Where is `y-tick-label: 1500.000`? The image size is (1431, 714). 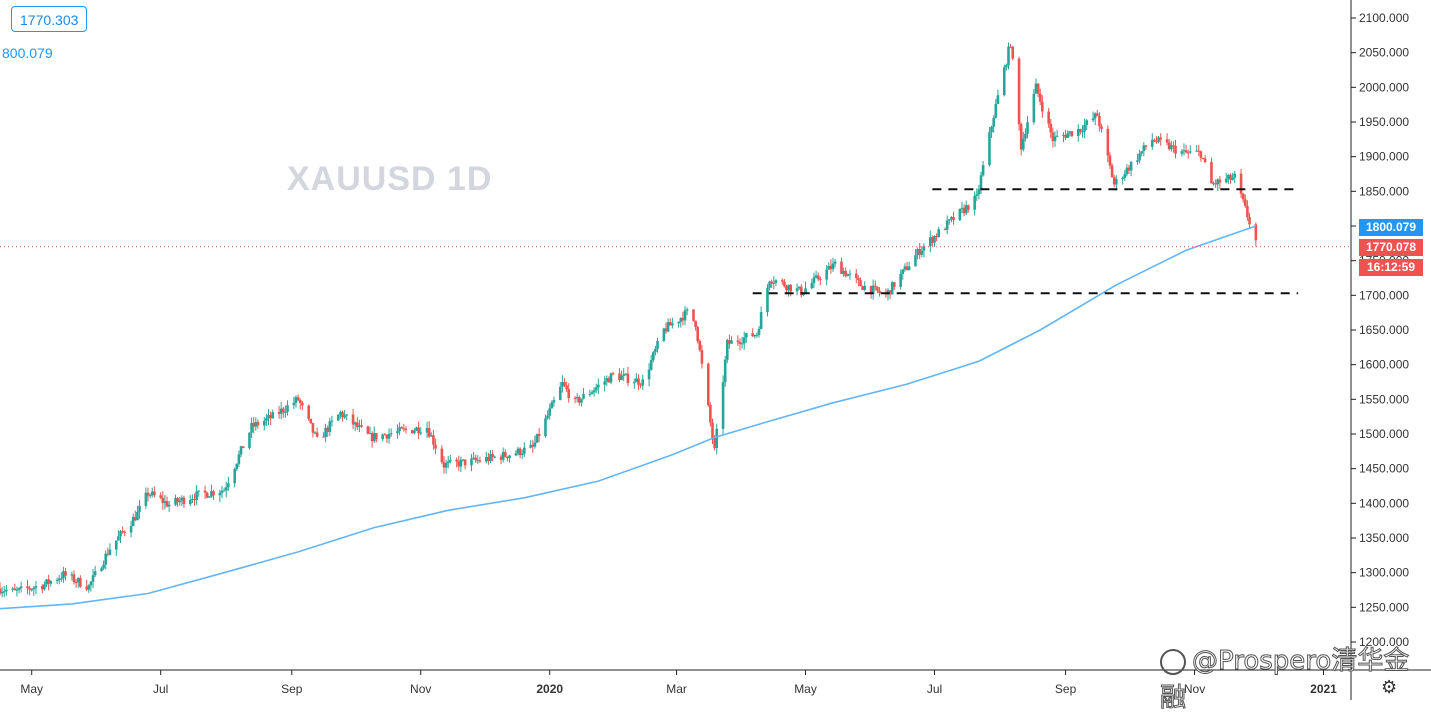 y-tick-label: 1500.000 is located at coordinates (1384, 434).